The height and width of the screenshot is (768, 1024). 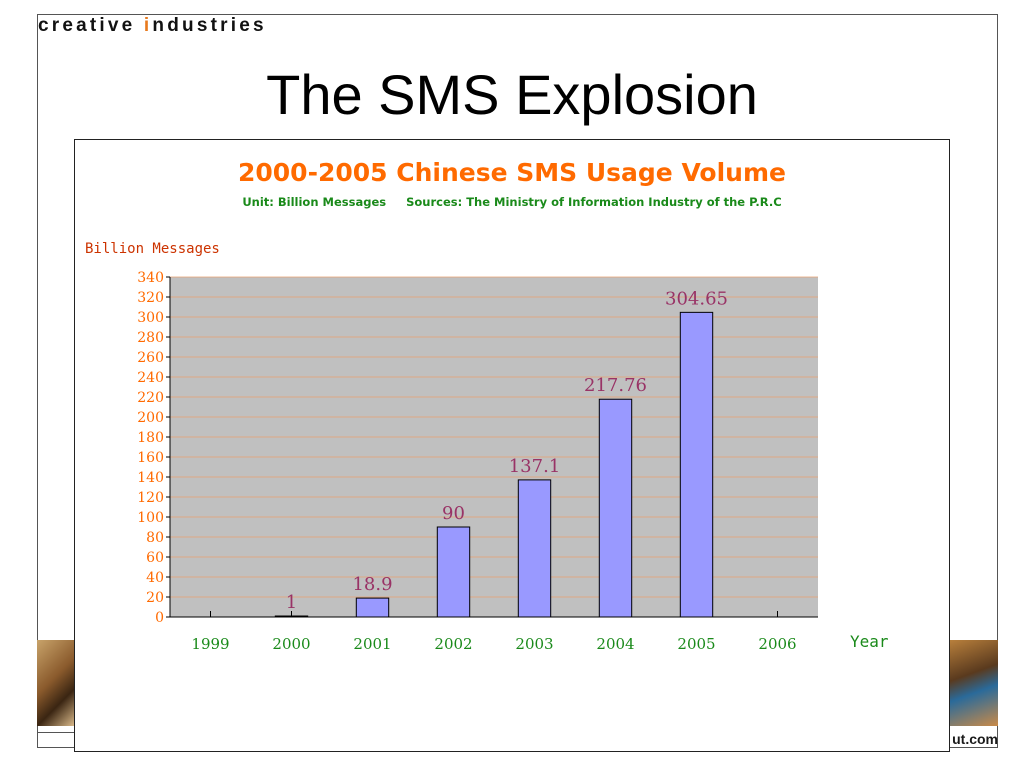 What do you see at coordinates (150, 298) in the screenshot?
I see `y-tick-label: 320` at bounding box center [150, 298].